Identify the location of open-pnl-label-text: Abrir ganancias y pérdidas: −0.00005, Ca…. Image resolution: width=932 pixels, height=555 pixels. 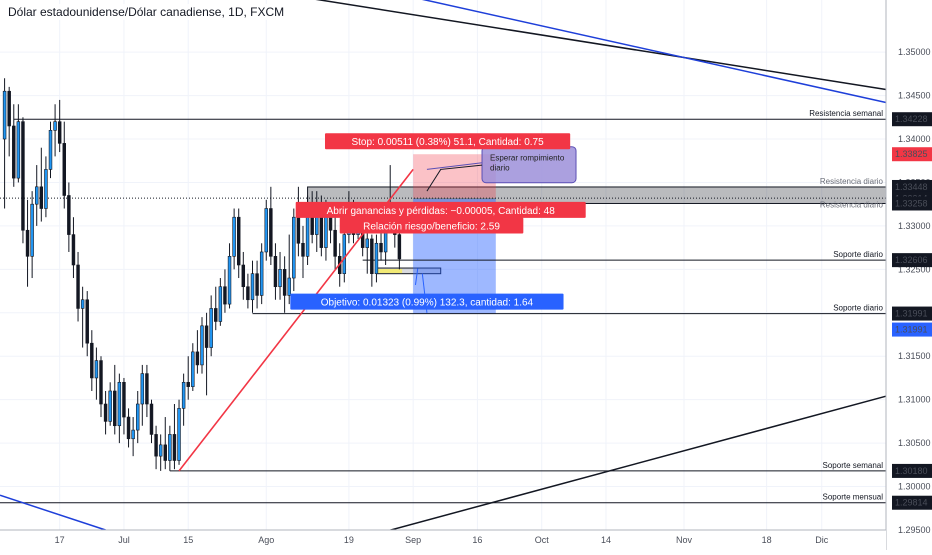
(441, 211).